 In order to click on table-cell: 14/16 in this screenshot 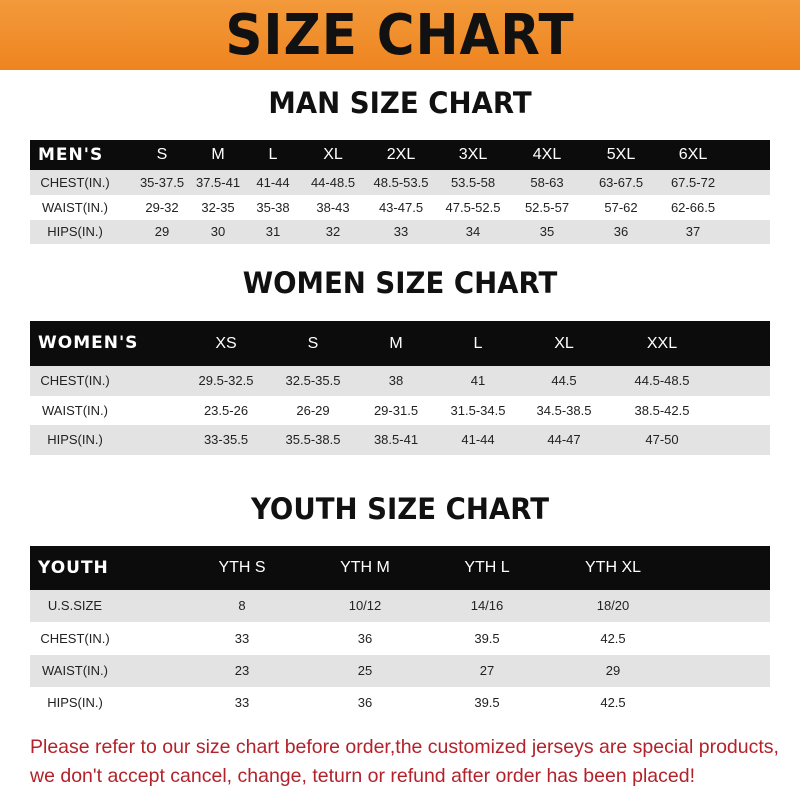, I will do `click(487, 605)`.